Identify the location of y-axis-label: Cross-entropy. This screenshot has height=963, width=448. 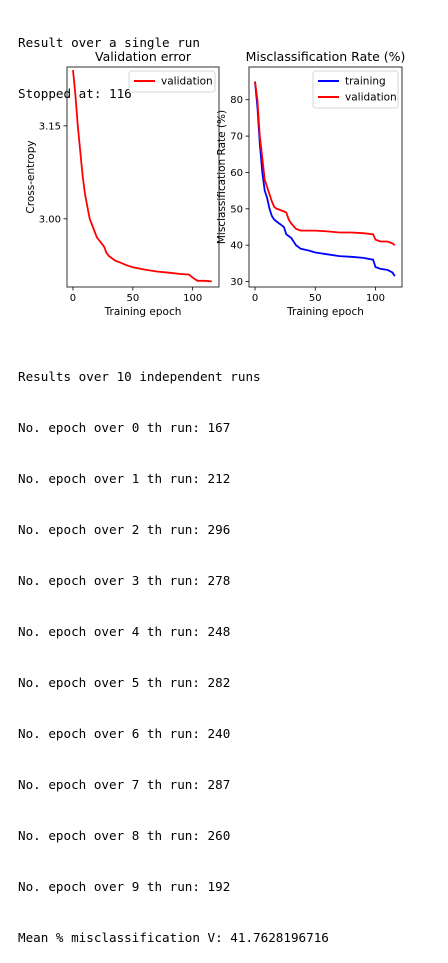
(31, 176).